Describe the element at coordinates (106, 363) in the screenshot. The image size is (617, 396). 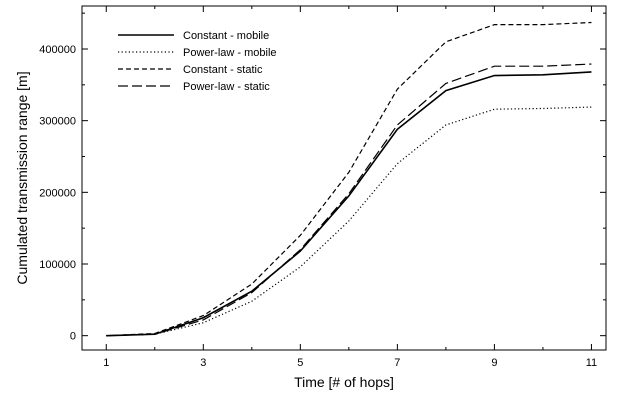
I see `x-tick-label: 1` at that location.